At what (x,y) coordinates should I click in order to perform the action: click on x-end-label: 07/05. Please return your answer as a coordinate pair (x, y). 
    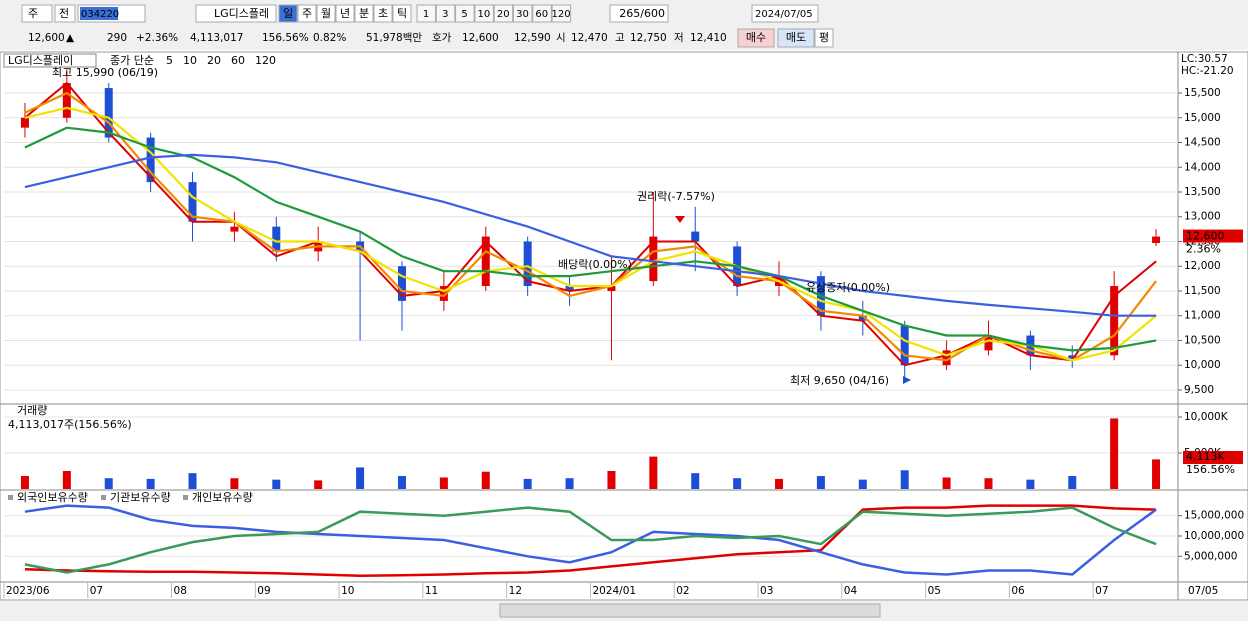
    Looking at the image, I should click on (1203, 591).